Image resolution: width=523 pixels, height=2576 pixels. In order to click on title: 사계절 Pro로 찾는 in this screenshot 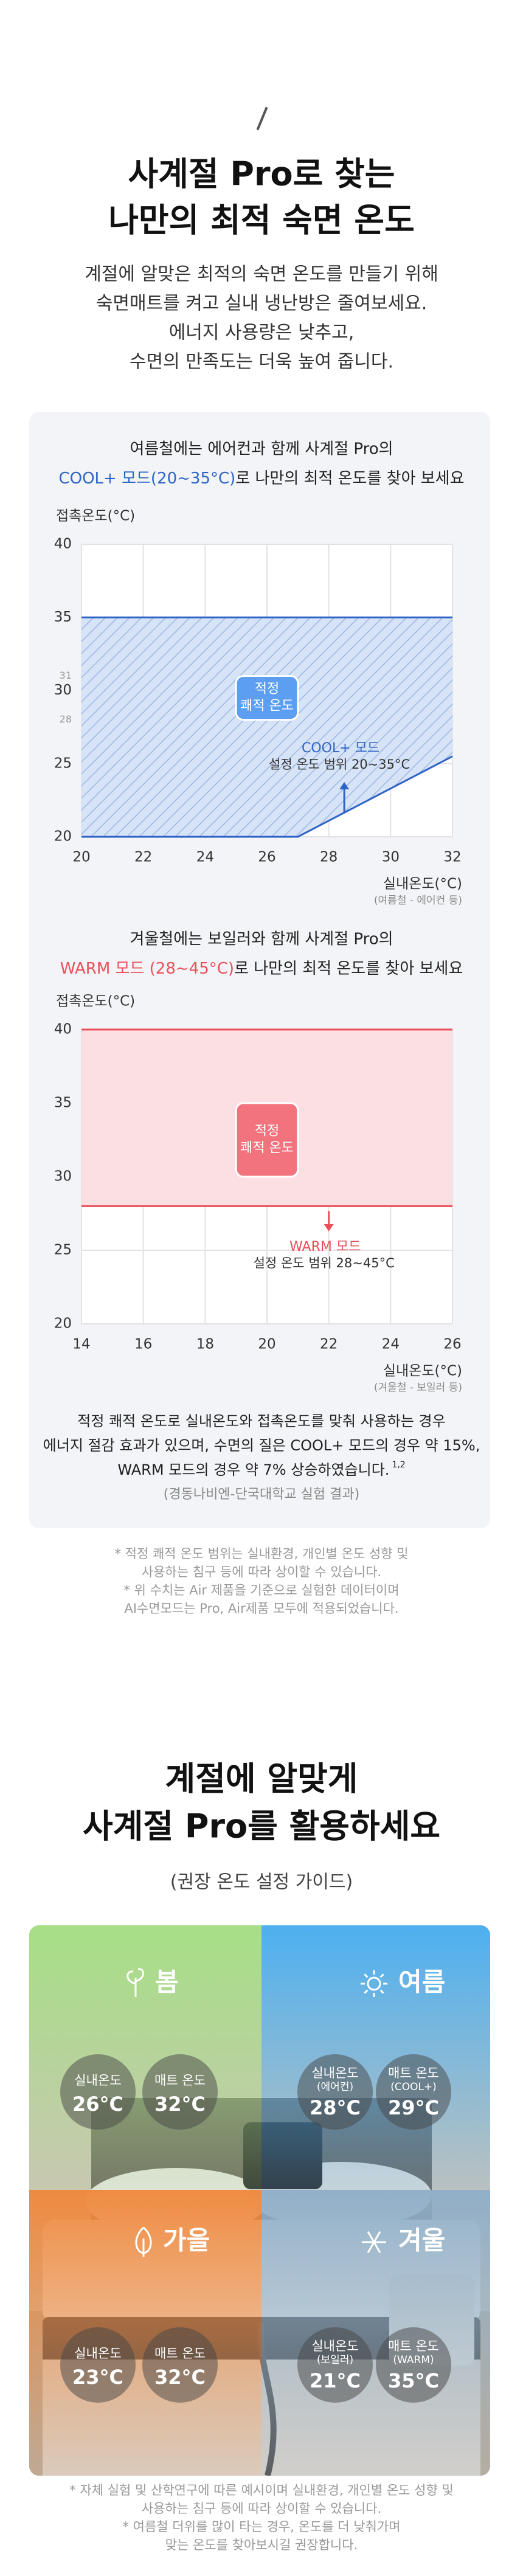, I will do `click(261, 174)`.